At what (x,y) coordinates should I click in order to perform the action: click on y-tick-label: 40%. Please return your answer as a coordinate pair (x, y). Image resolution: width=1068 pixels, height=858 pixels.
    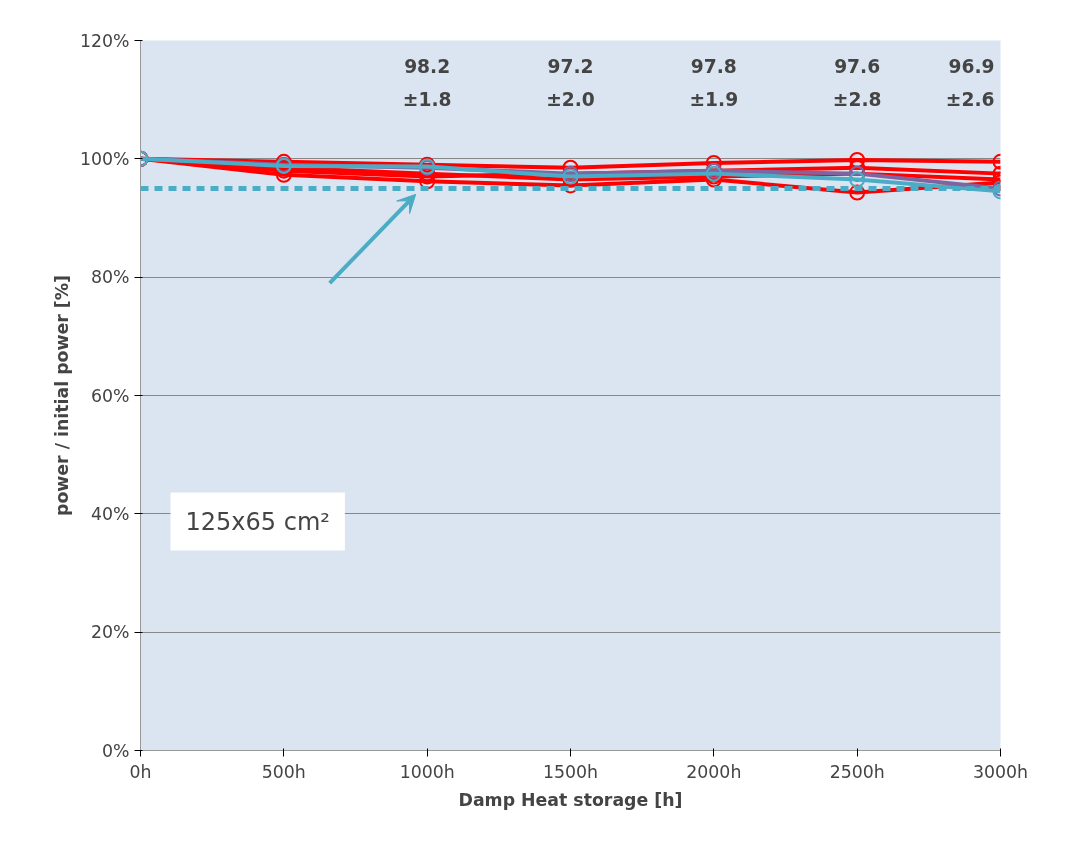
    Looking at the image, I should click on (110, 513).